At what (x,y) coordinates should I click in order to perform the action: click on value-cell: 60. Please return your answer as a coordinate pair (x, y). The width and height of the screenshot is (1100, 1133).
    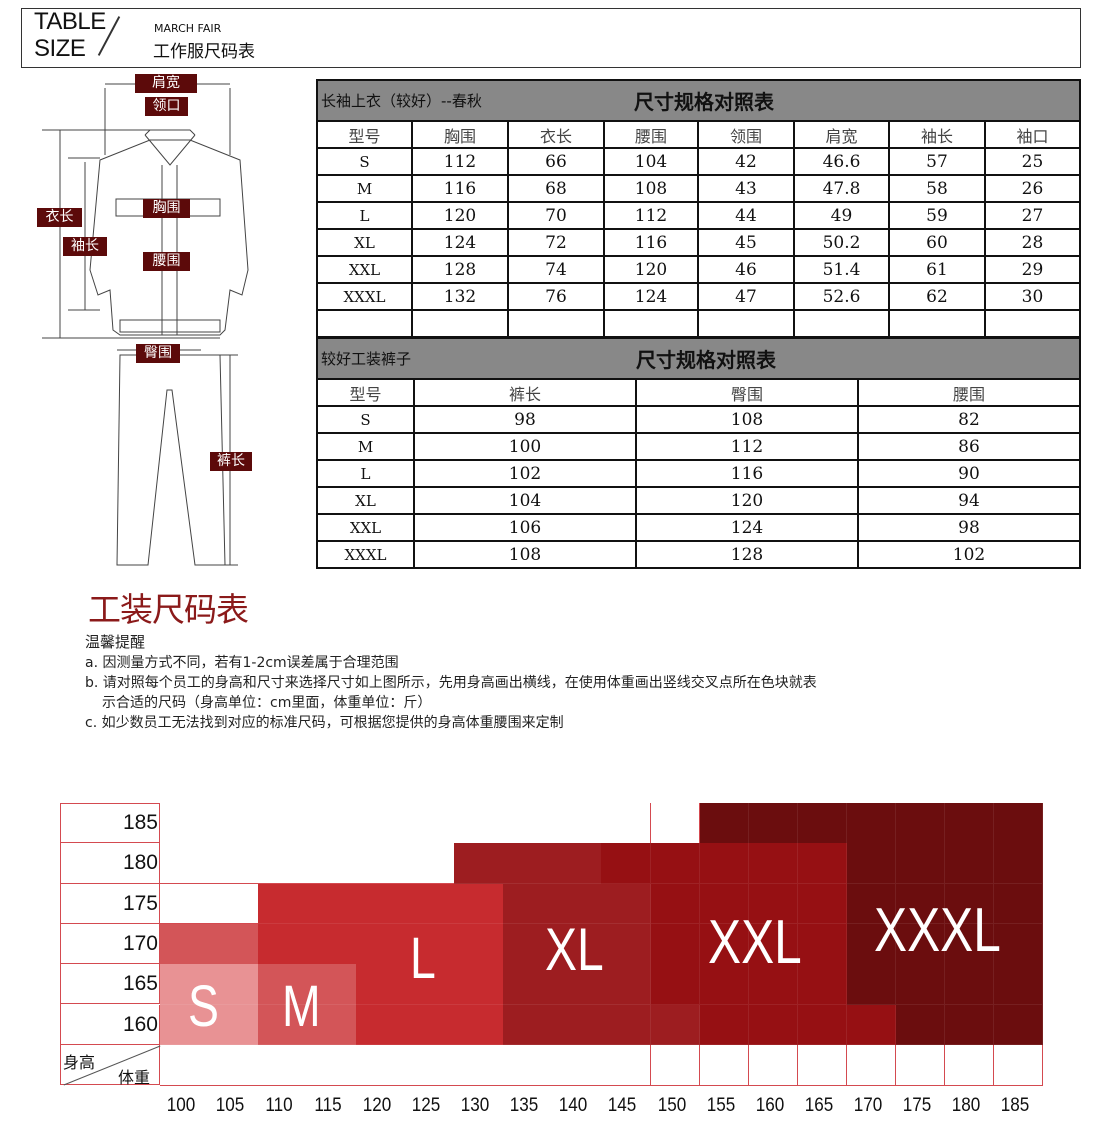
    Looking at the image, I should click on (937, 242).